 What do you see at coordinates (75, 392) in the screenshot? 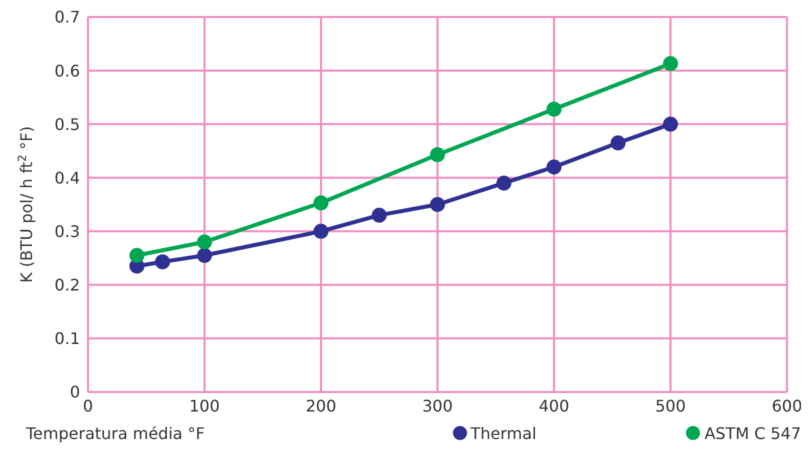
I see `y-tick-label: 0` at bounding box center [75, 392].